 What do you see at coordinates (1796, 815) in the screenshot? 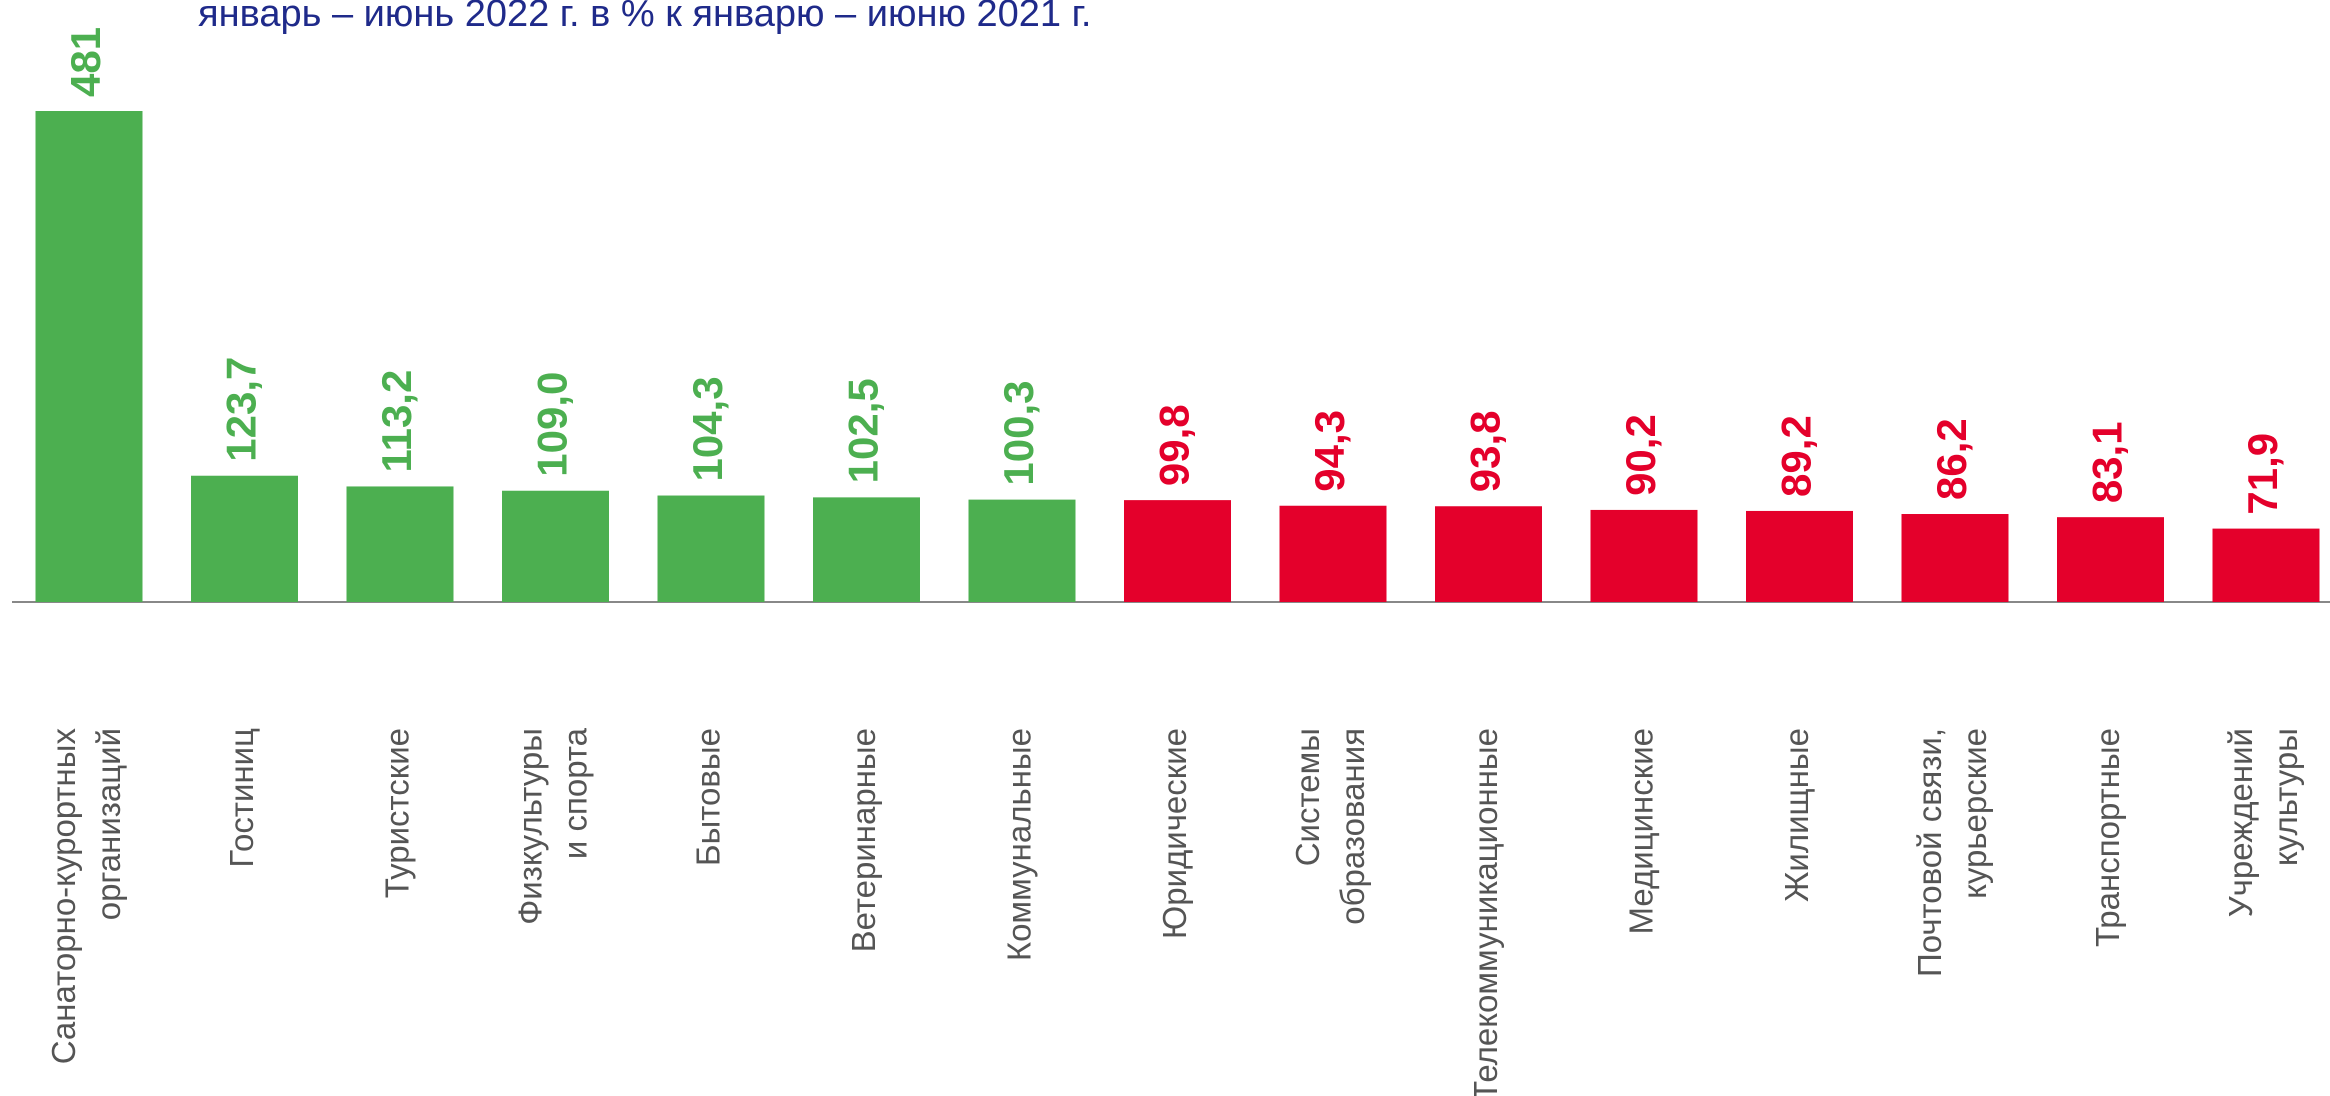
I see `x-tick-label: Жилищные` at bounding box center [1796, 815].